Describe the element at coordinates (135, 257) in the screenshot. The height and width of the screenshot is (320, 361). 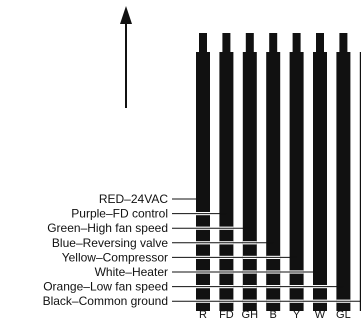
I see `wire-function: Compressor` at that location.